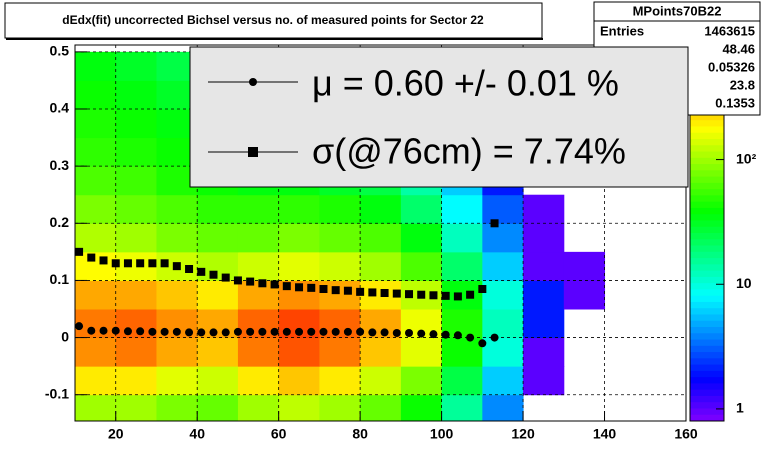  What do you see at coordinates (253, 152) in the screenshot?
I see `legend-marker` at bounding box center [253, 152].